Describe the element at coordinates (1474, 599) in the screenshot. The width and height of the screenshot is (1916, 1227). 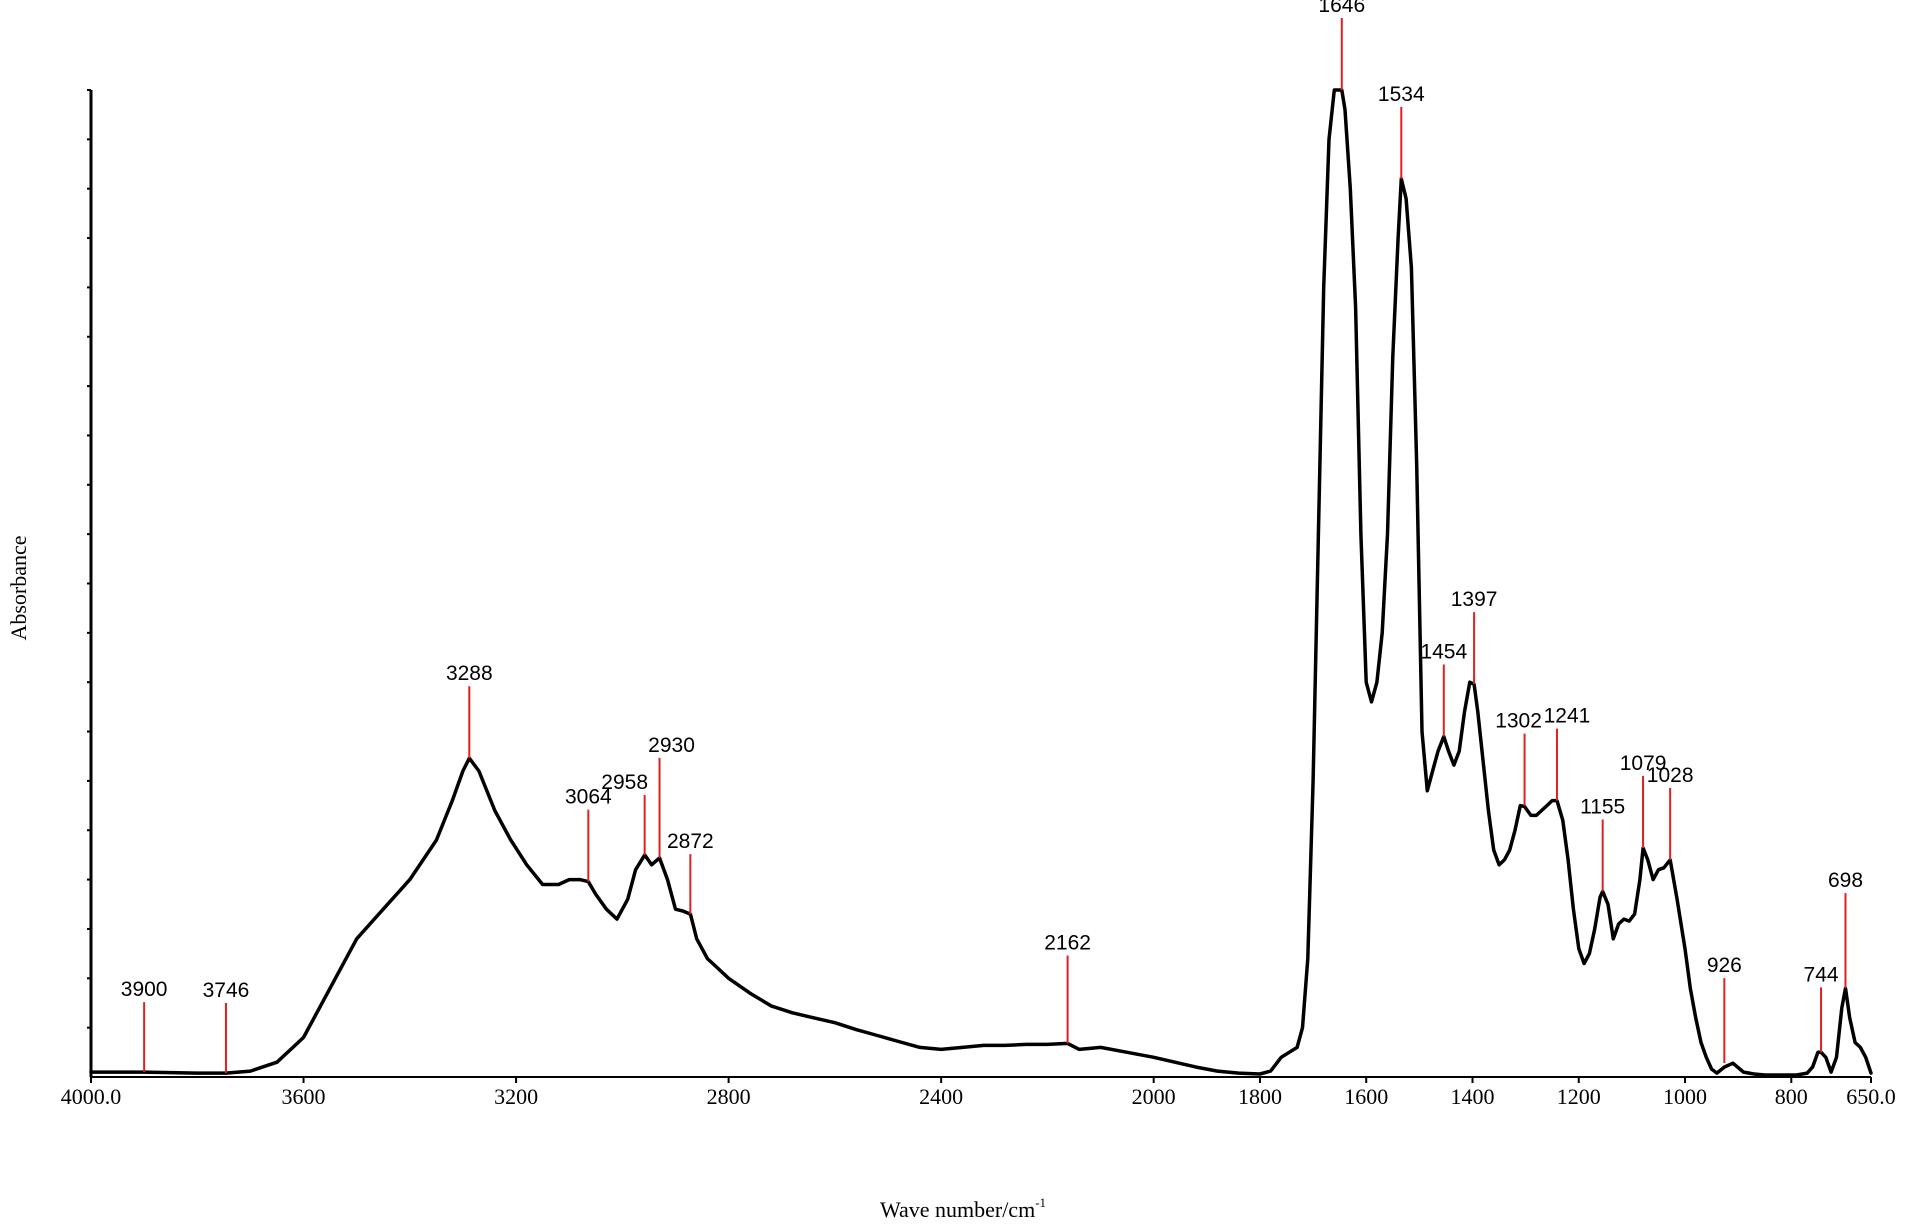
I see `peak-label: 1397` at that location.